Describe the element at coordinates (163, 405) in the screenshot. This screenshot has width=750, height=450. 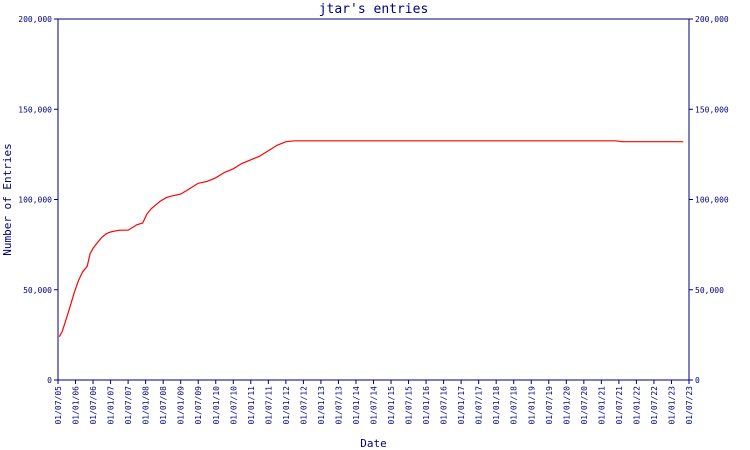
I see `x-tick-label: 01/07/08` at that location.